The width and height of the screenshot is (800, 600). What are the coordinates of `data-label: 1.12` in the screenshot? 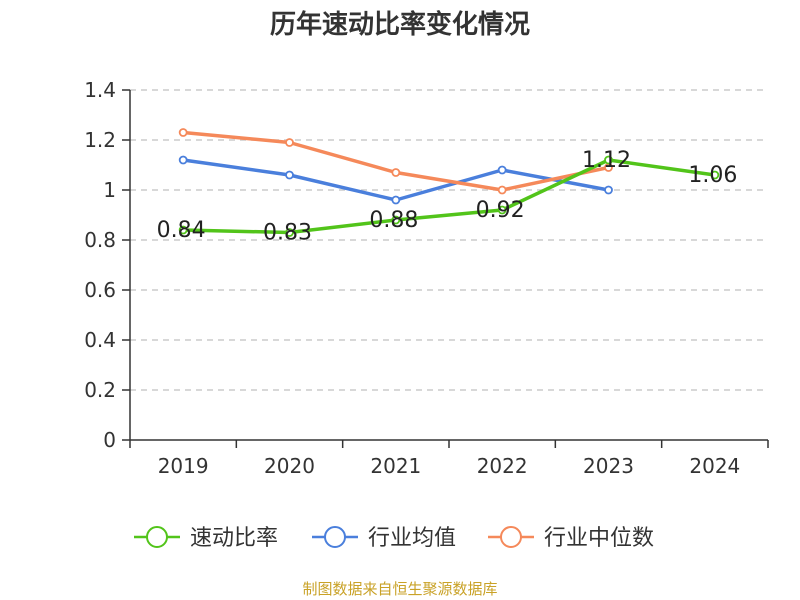 It's located at (606, 160).